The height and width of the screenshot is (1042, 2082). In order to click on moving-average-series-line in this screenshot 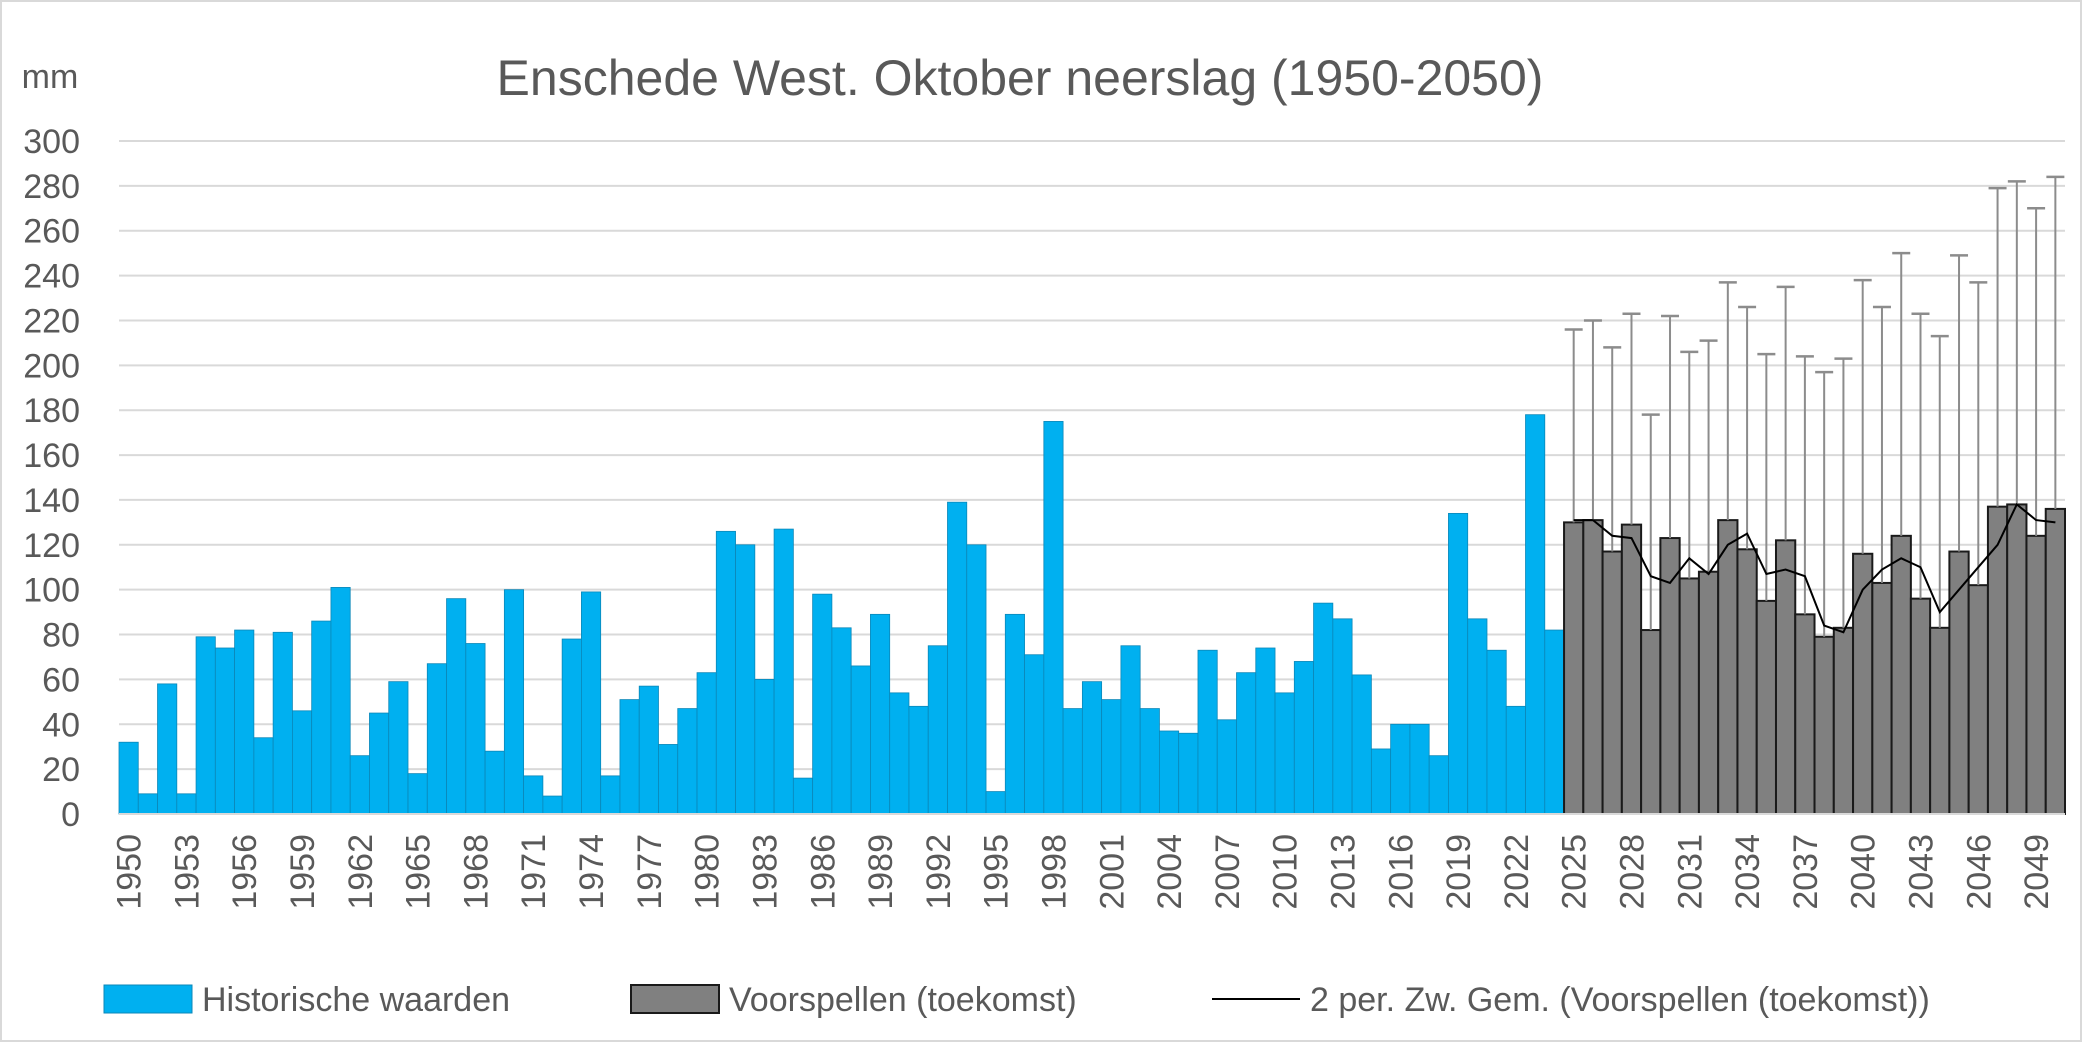, I will do `click(1814, 568)`.